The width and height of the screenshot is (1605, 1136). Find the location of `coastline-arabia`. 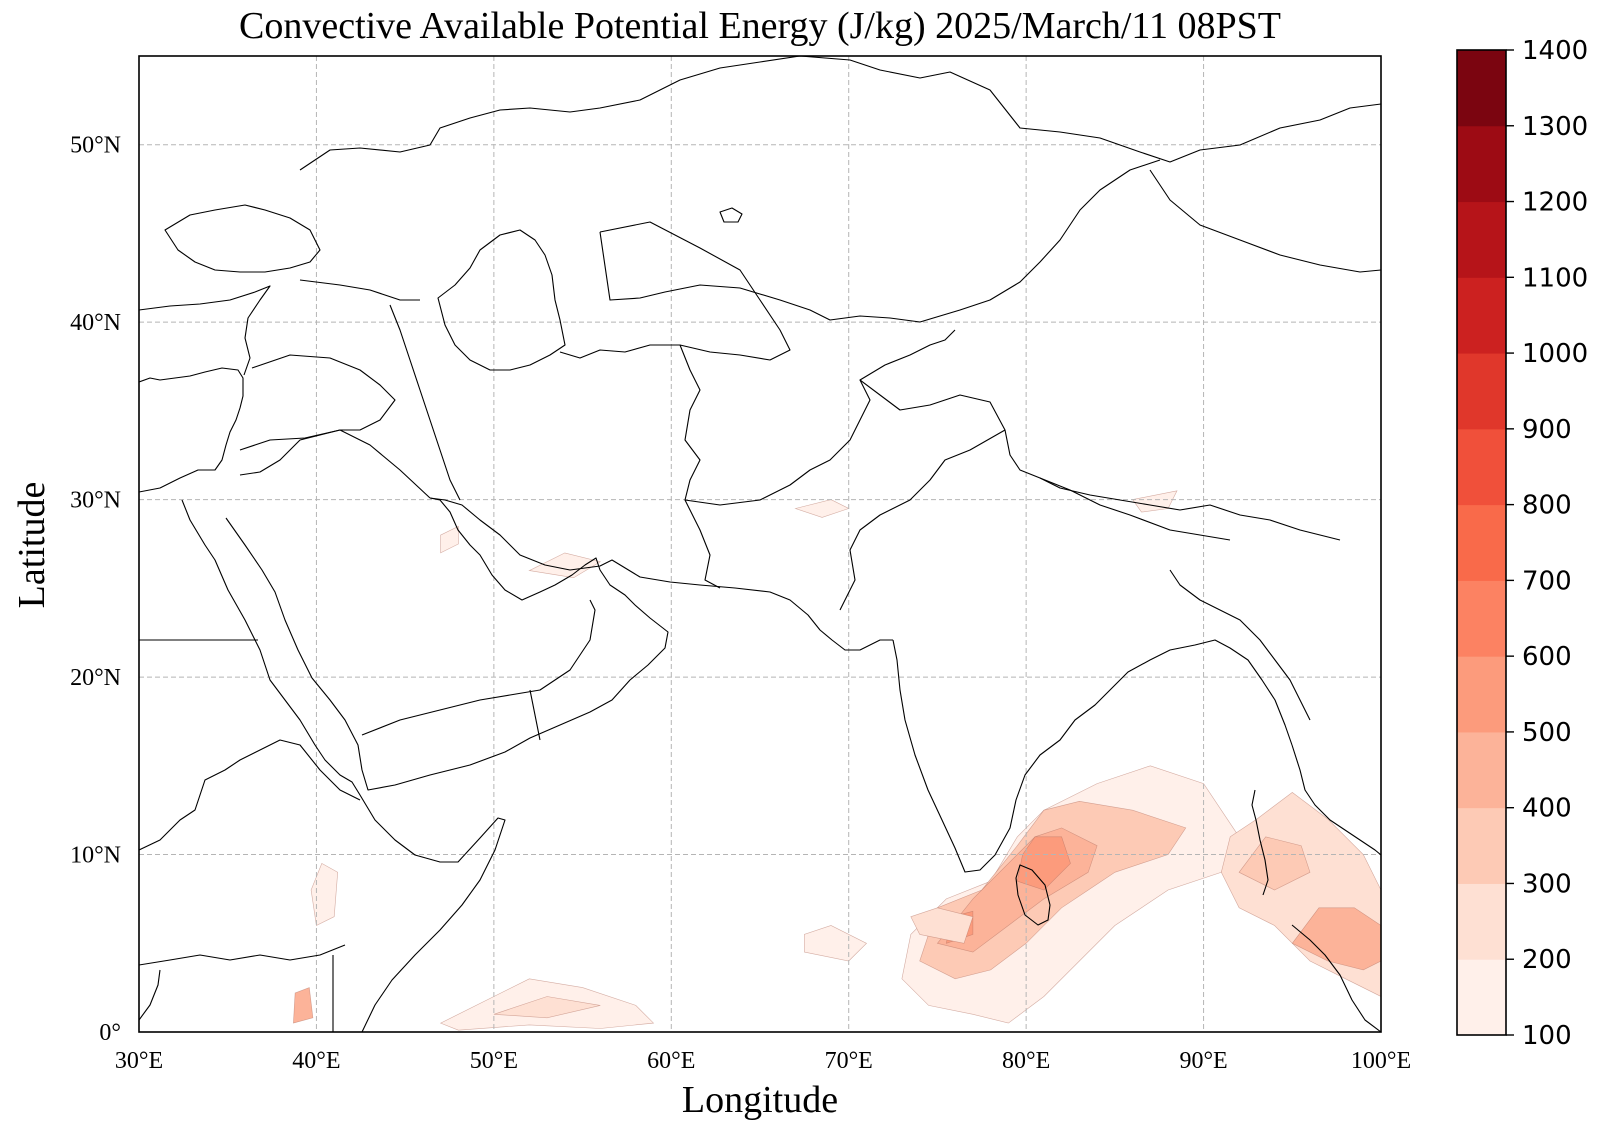

coastline-arabia is located at coordinates (447, 644).